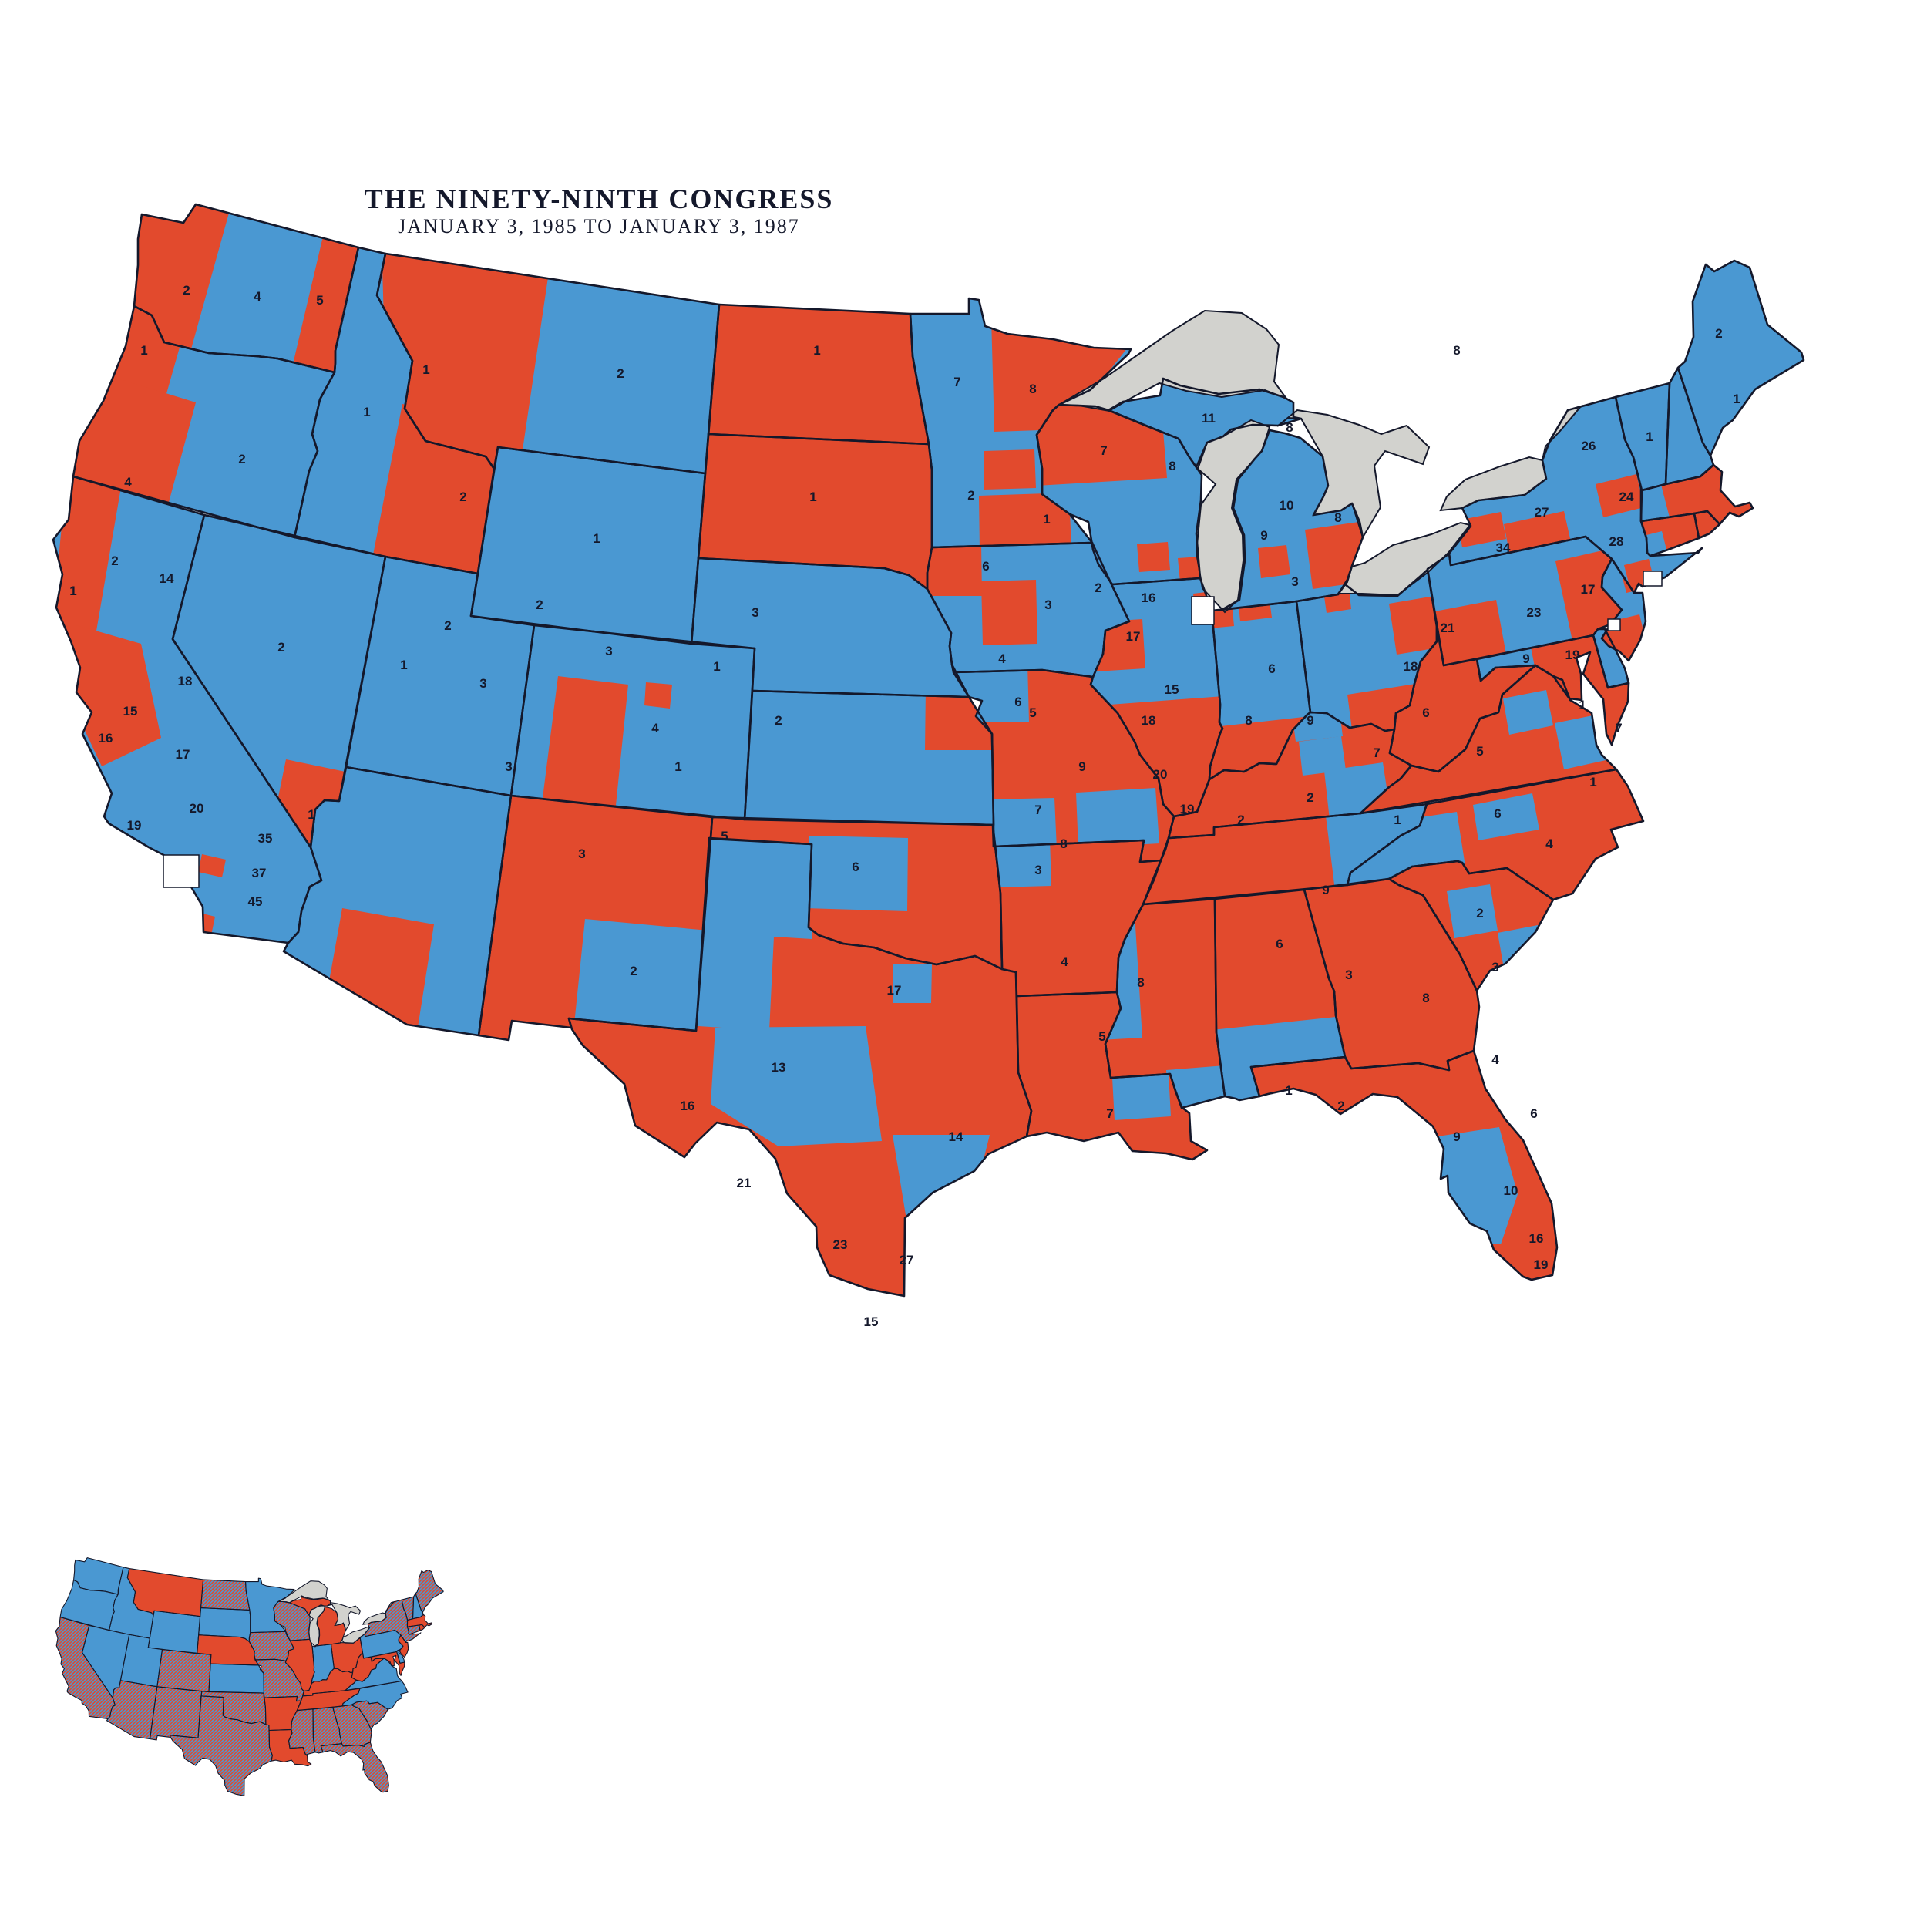 The image size is (1927, 1932). I want to click on svg-text: 11, so click(1209, 418).